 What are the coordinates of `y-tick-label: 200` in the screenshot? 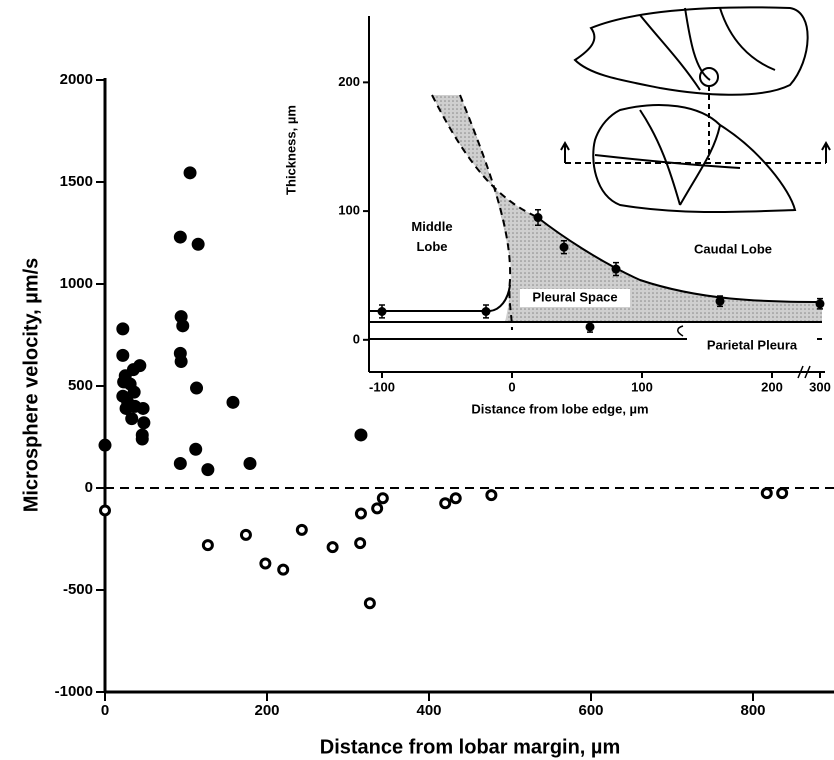 It's located at (349, 81).